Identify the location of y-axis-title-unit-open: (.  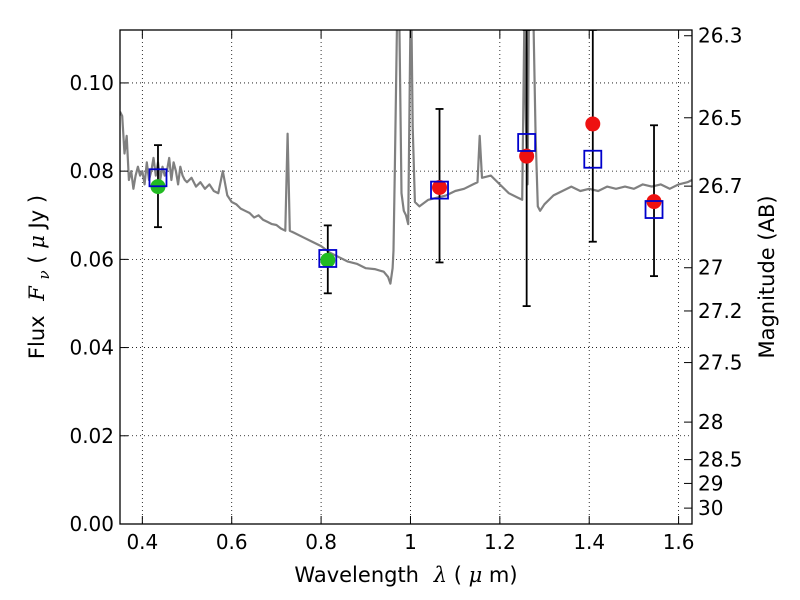
(37, 256).